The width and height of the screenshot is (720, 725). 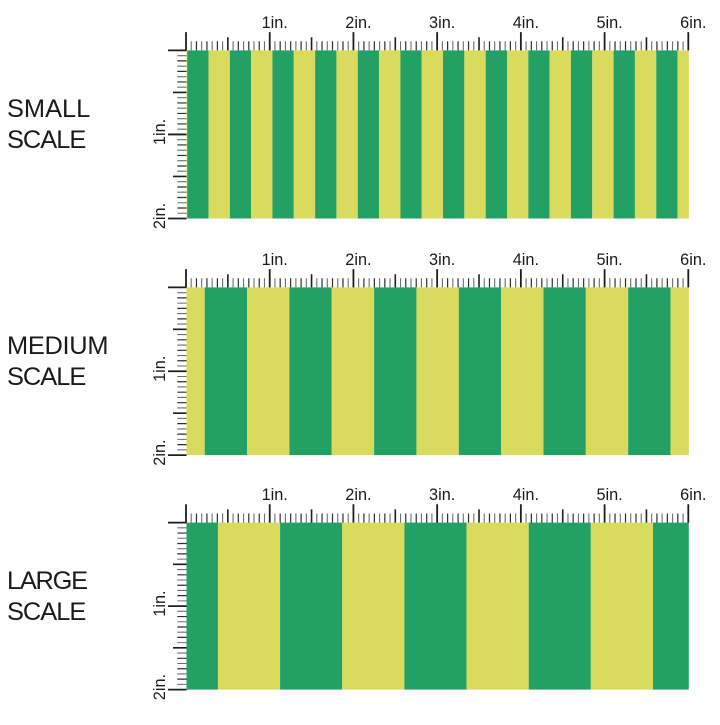 What do you see at coordinates (48, 109) in the screenshot?
I see `svg-text: SMALL` at bounding box center [48, 109].